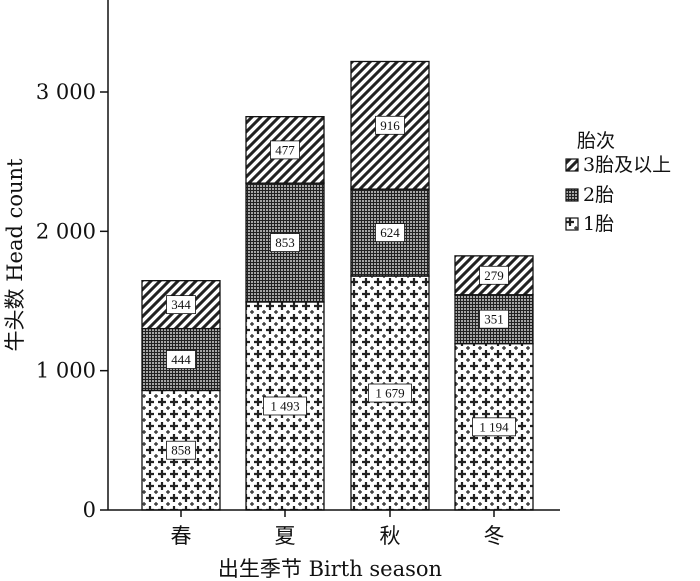 This screenshot has height=581, width=700. Describe the element at coordinates (66, 231) in the screenshot. I see `y-tick-label: 2 000` at that location.